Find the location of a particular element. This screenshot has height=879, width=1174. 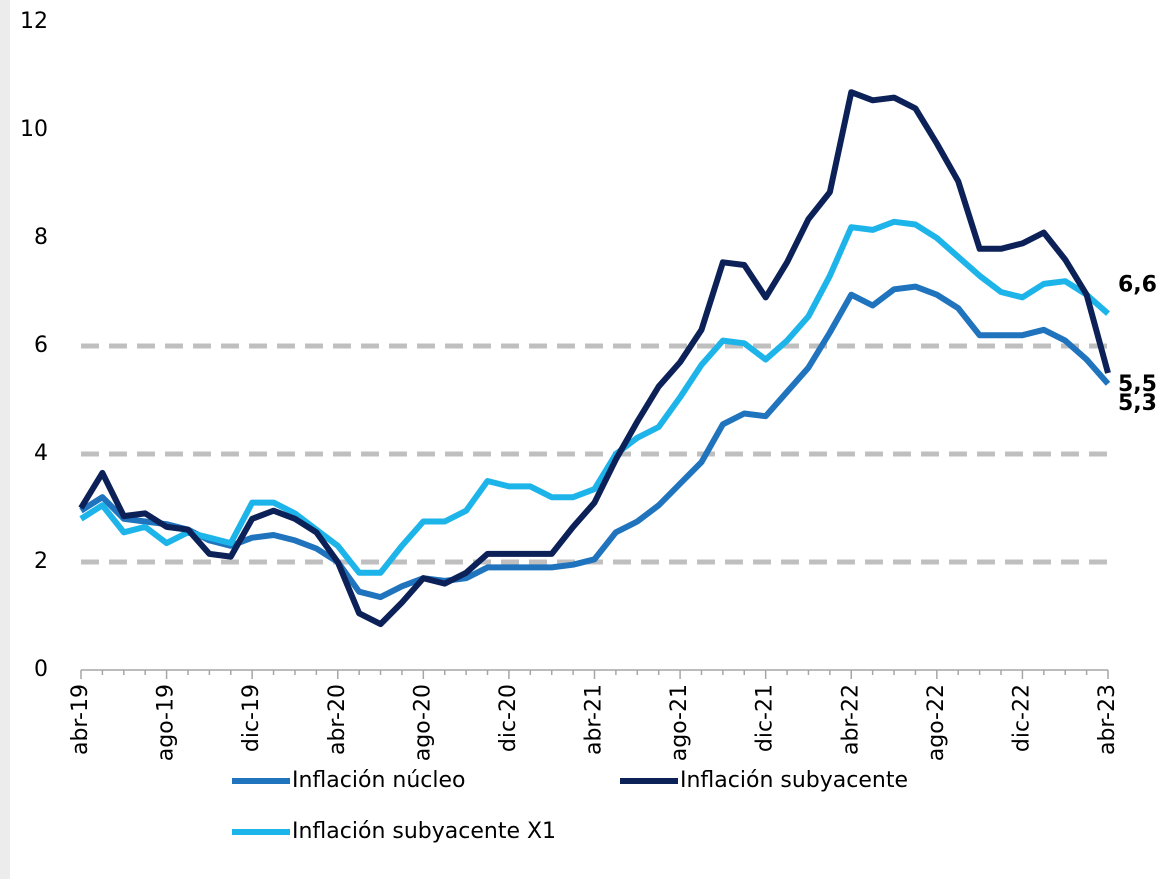

x-tick-label: dic-22 is located at coordinates (1021, 718).